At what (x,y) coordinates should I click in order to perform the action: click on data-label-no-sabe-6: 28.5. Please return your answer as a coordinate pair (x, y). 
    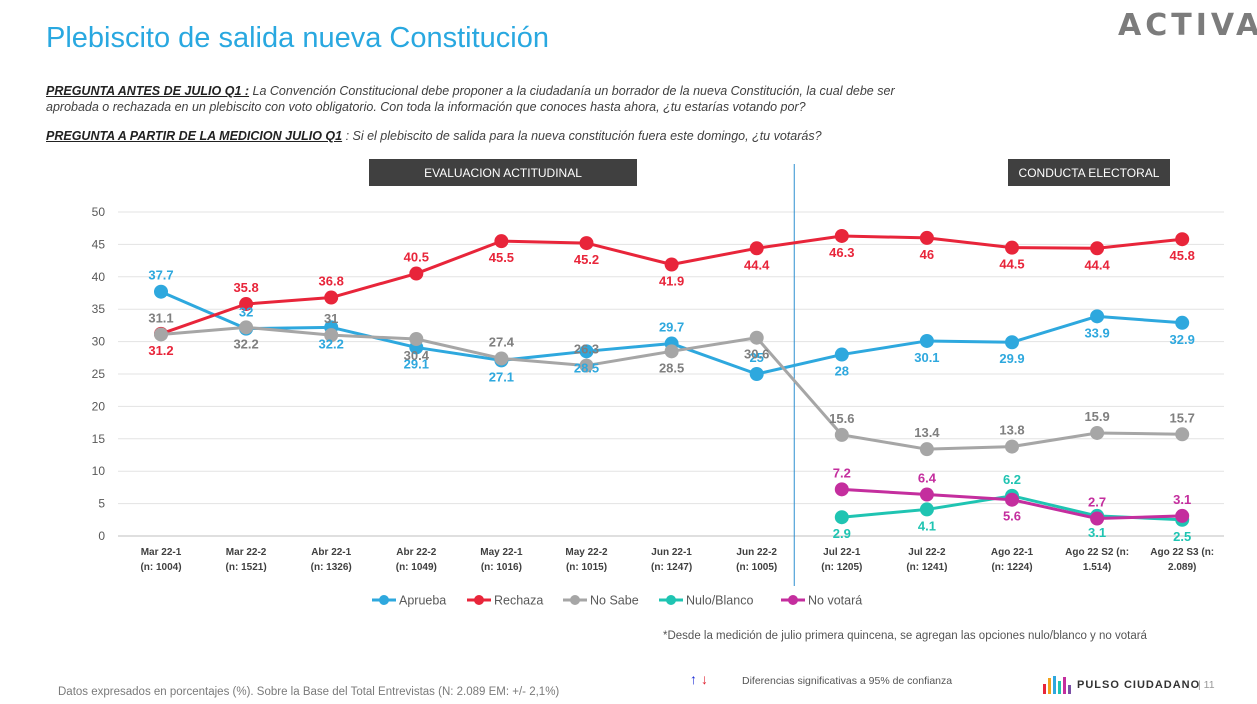
    Looking at the image, I should click on (671, 367).